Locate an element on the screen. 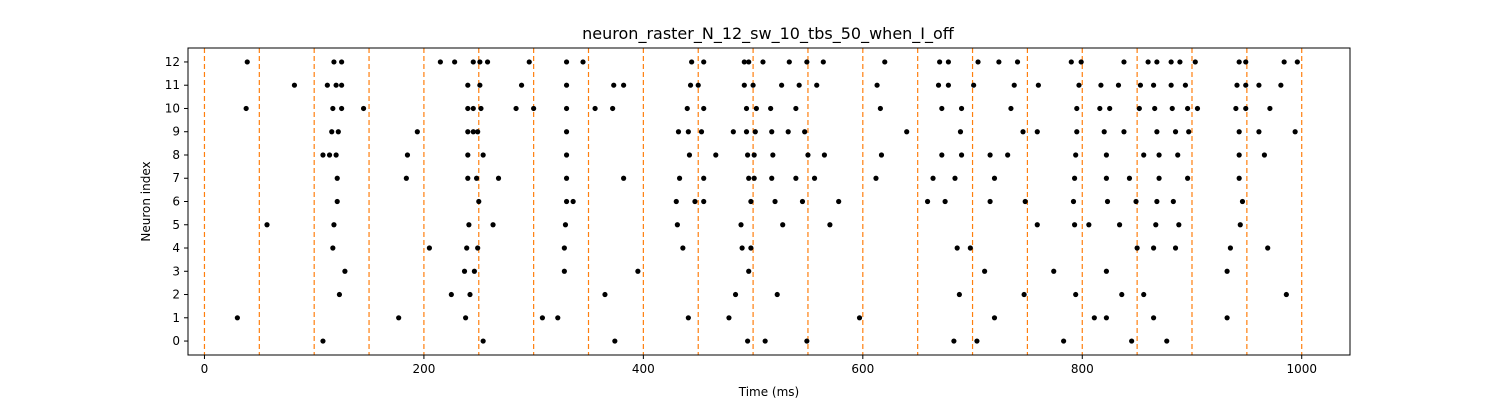 Image resolution: width=1500 pixels, height=400 pixels. y-tick-label: 8 is located at coordinates (176, 155).